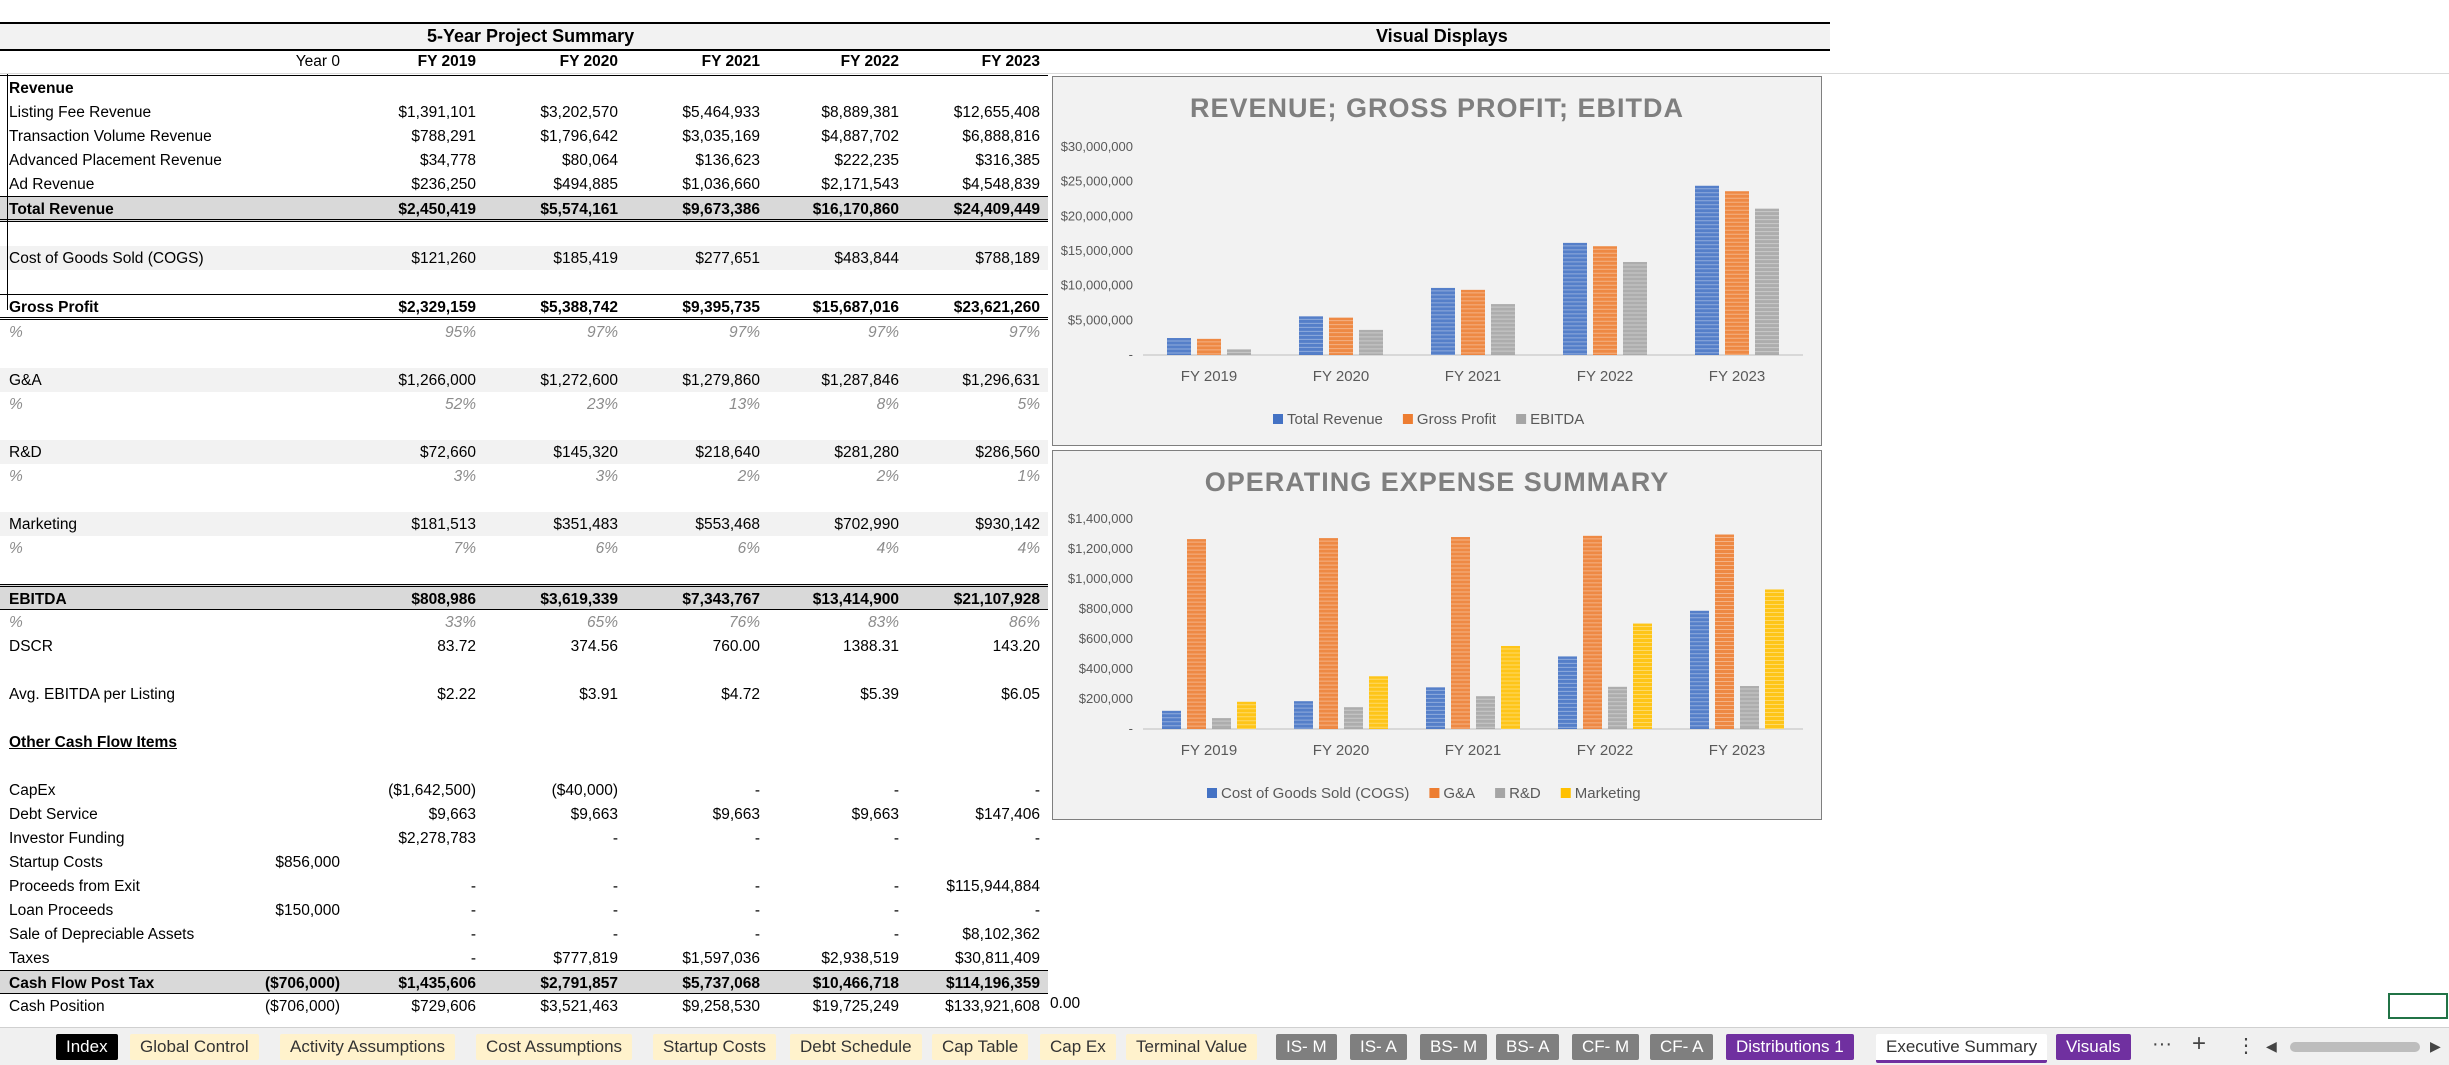  I want to click on cell-fy-2022: 83%, so click(883, 622).